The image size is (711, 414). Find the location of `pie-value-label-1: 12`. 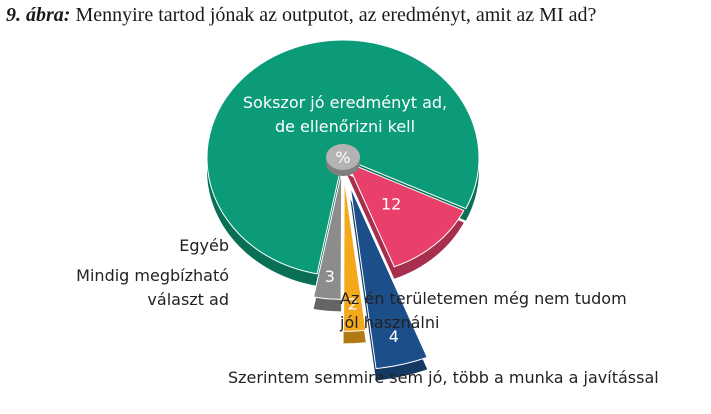

pie-value-label-1: 12 is located at coordinates (391, 203).